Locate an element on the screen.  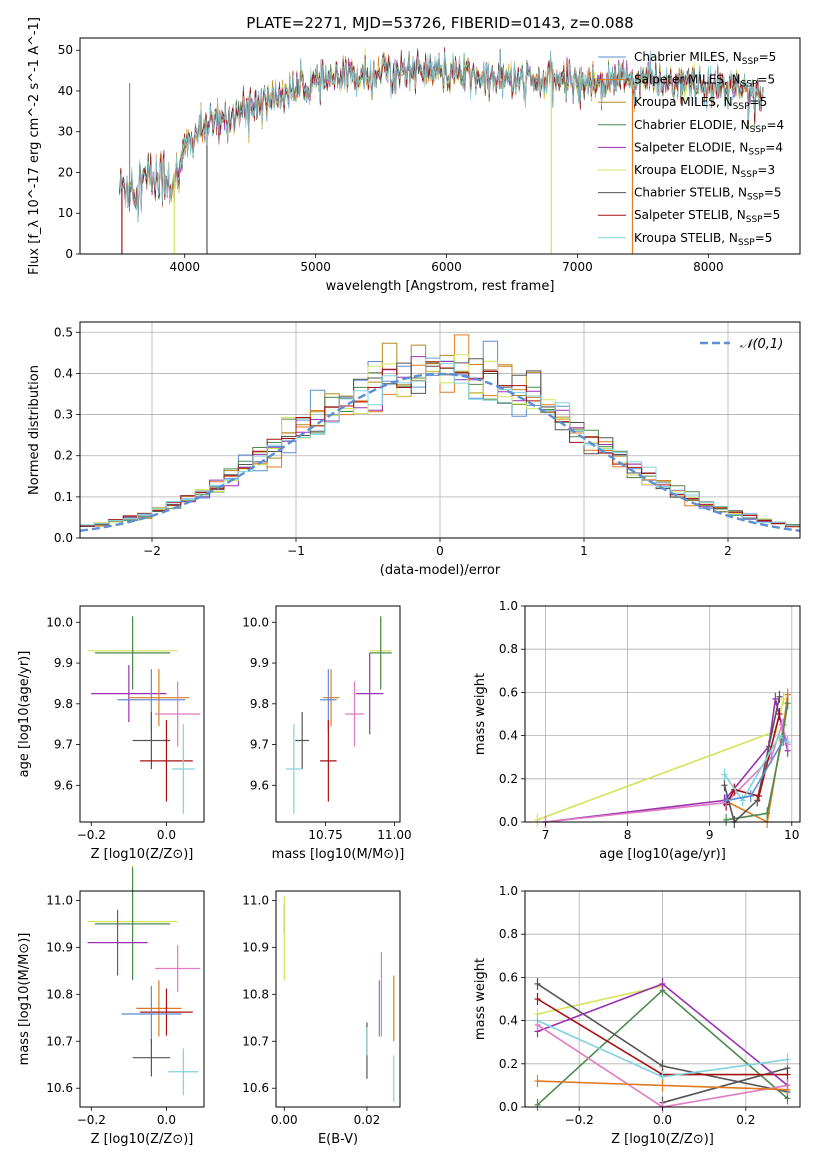
x-tick-label: 4000 is located at coordinates (184, 267).